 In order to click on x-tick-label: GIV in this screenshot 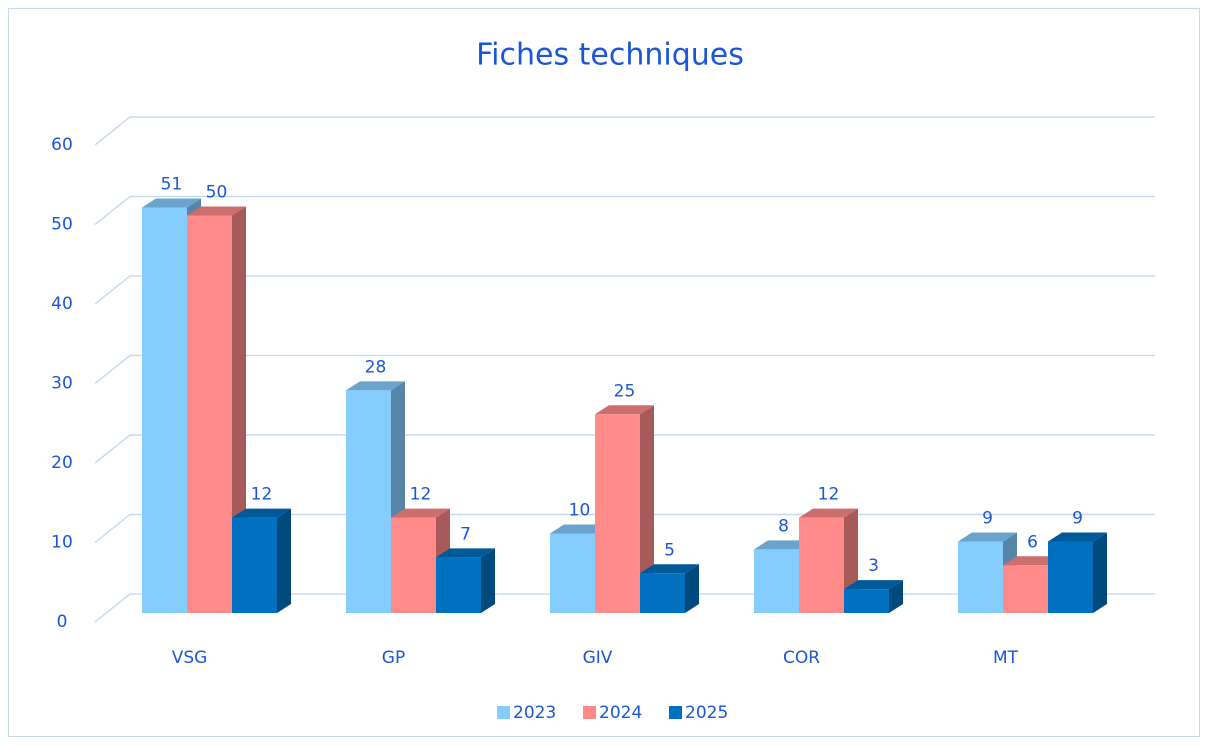, I will do `click(598, 658)`.